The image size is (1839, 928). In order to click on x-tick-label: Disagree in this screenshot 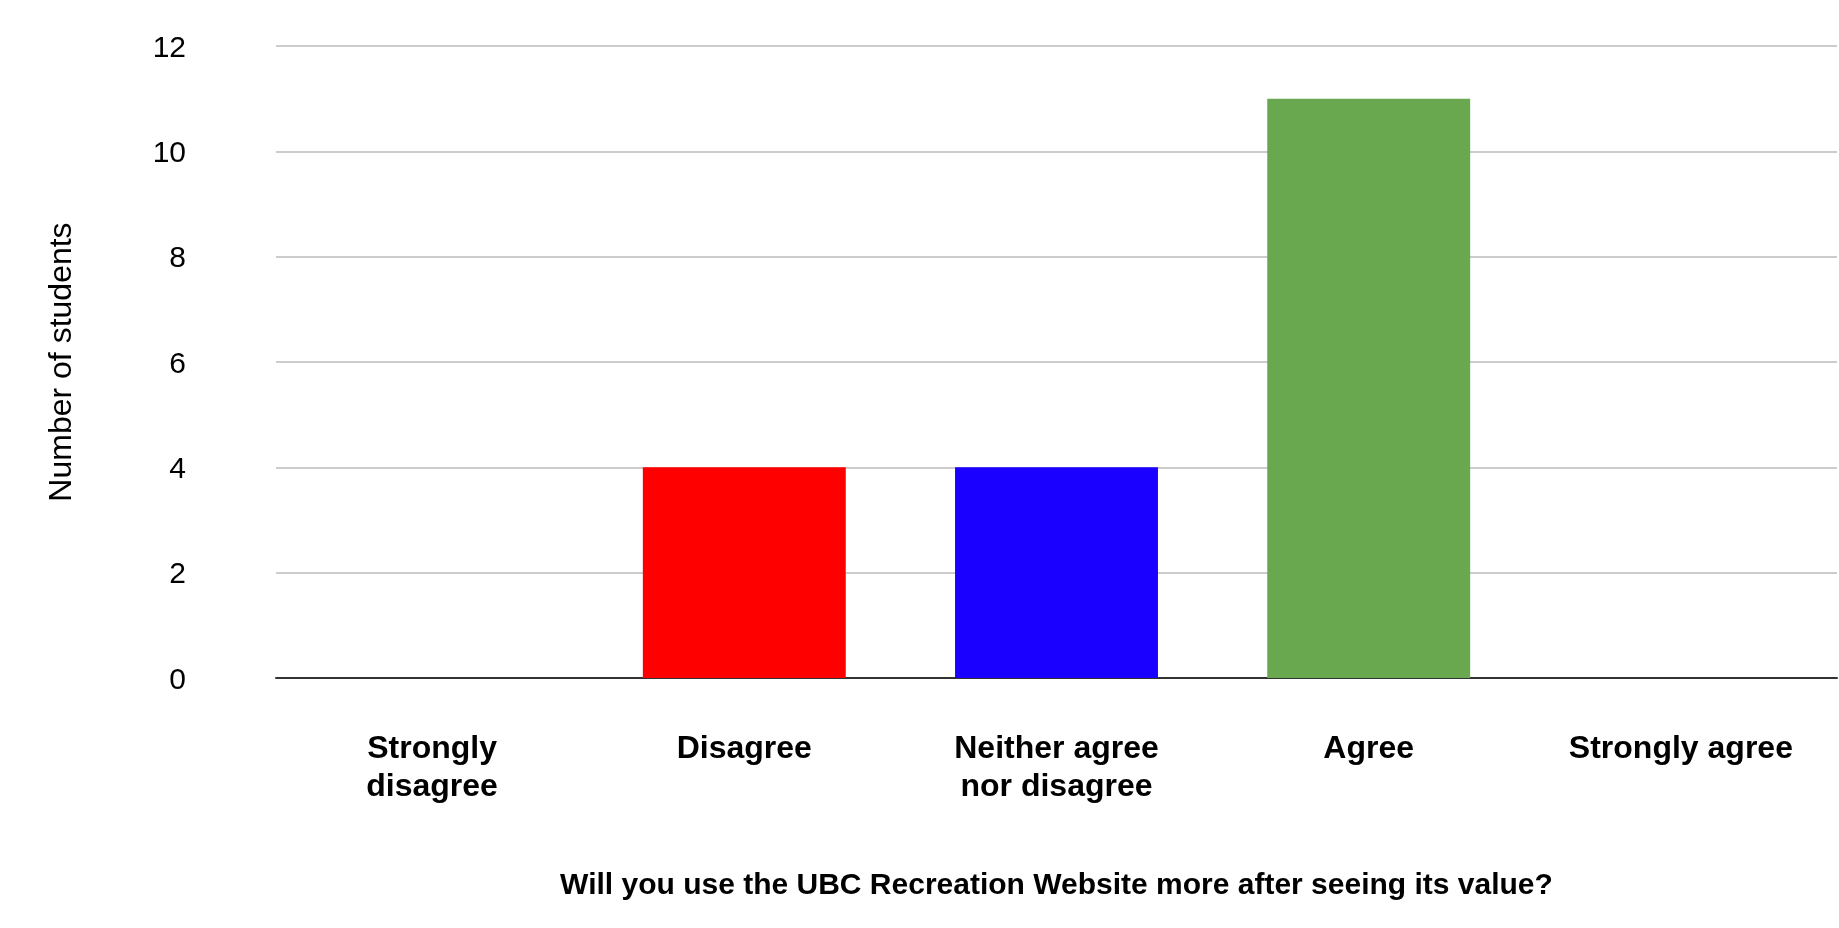, I will do `click(744, 747)`.